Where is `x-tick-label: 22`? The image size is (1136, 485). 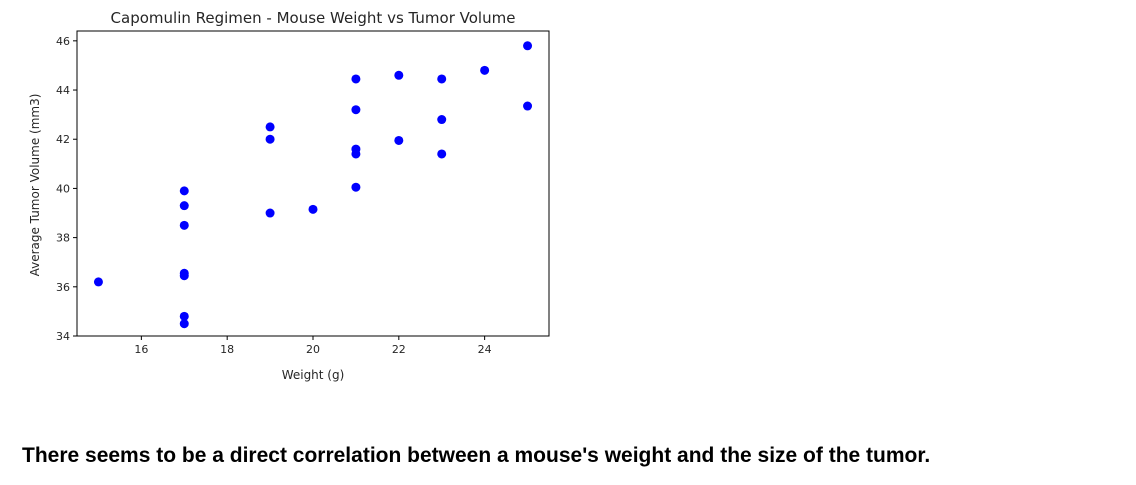
x-tick-label: 22 is located at coordinates (399, 349).